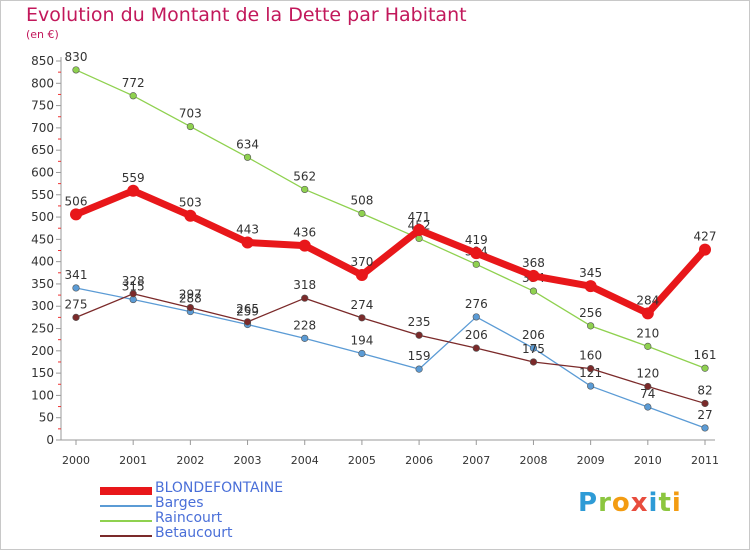 The image size is (750, 550). What do you see at coordinates (305, 460) in the screenshot?
I see `x-tick-label: 2004` at bounding box center [305, 460].